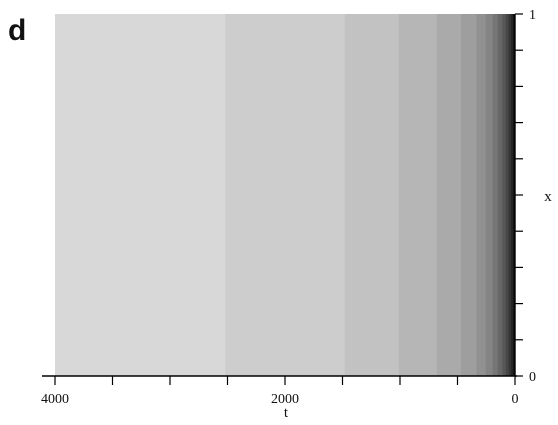  I want to click on x-tick-label: 4000, so click(55, 399).